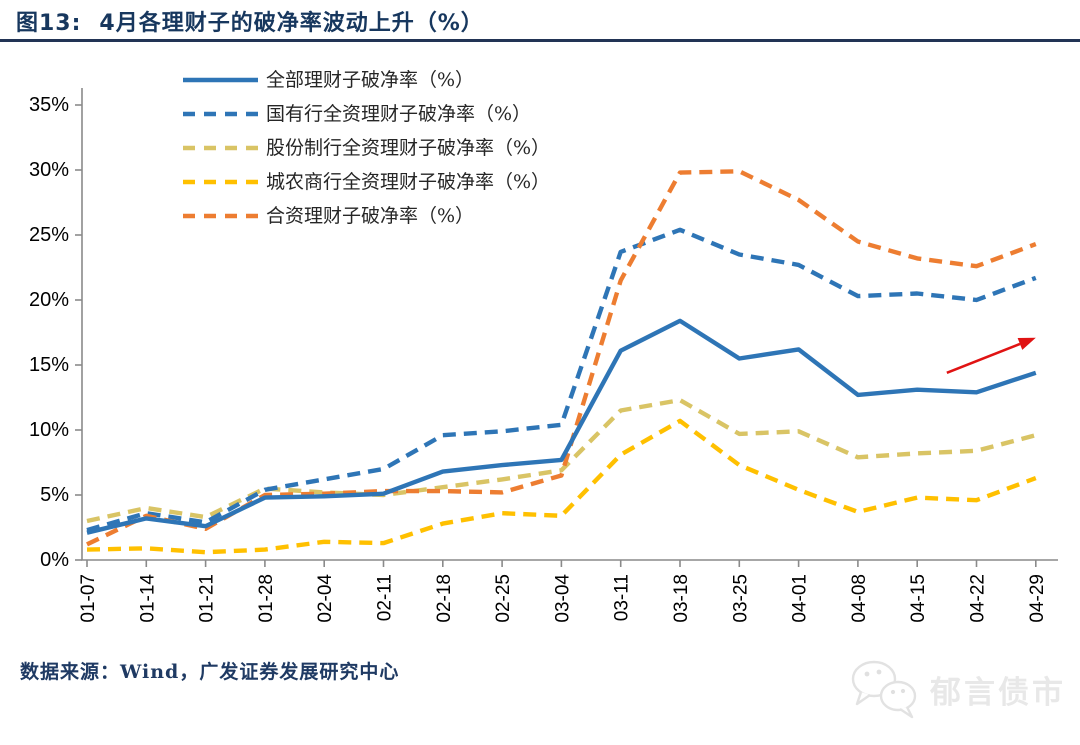 The height and width of the screenshot is (745, 1080). What do you see at coordinates (540, 40) in the screenshot?
I see `title-divider` at bounding box center [540, 40].